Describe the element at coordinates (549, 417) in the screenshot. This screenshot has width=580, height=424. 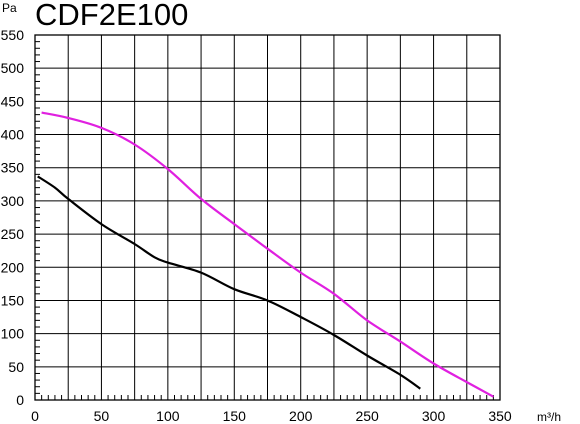
I see `x-axis-label: m³/h` at that location.